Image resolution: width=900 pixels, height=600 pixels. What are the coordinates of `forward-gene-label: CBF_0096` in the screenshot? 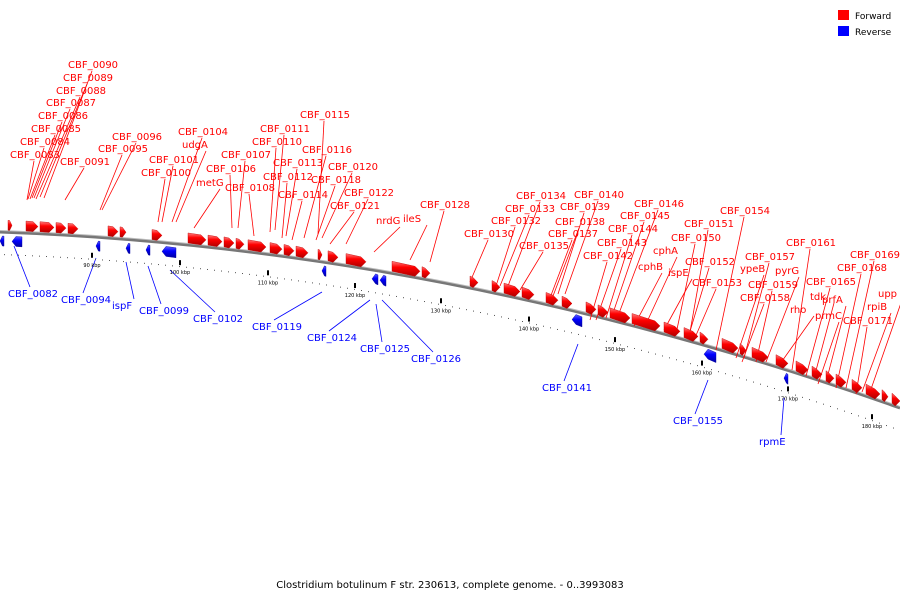 It's located at (137, 137).